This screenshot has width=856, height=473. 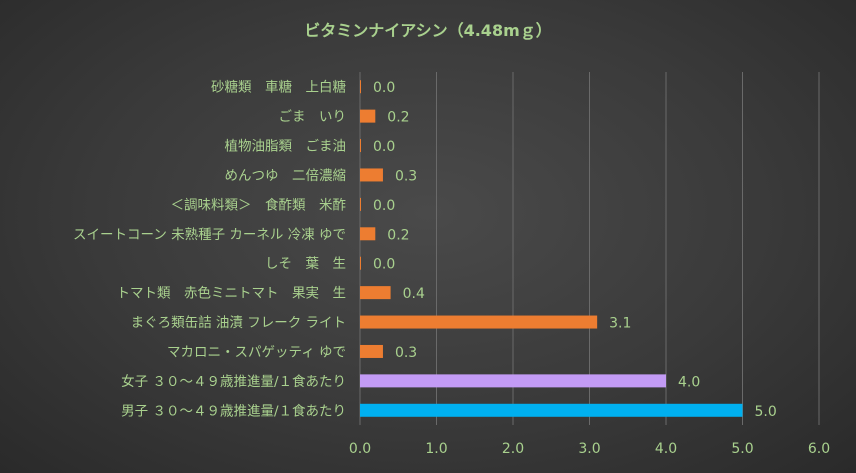 I want to click on category-label: まぐろ類缶詰 油漬 フレーク ライト, so click(x=238, y=323).